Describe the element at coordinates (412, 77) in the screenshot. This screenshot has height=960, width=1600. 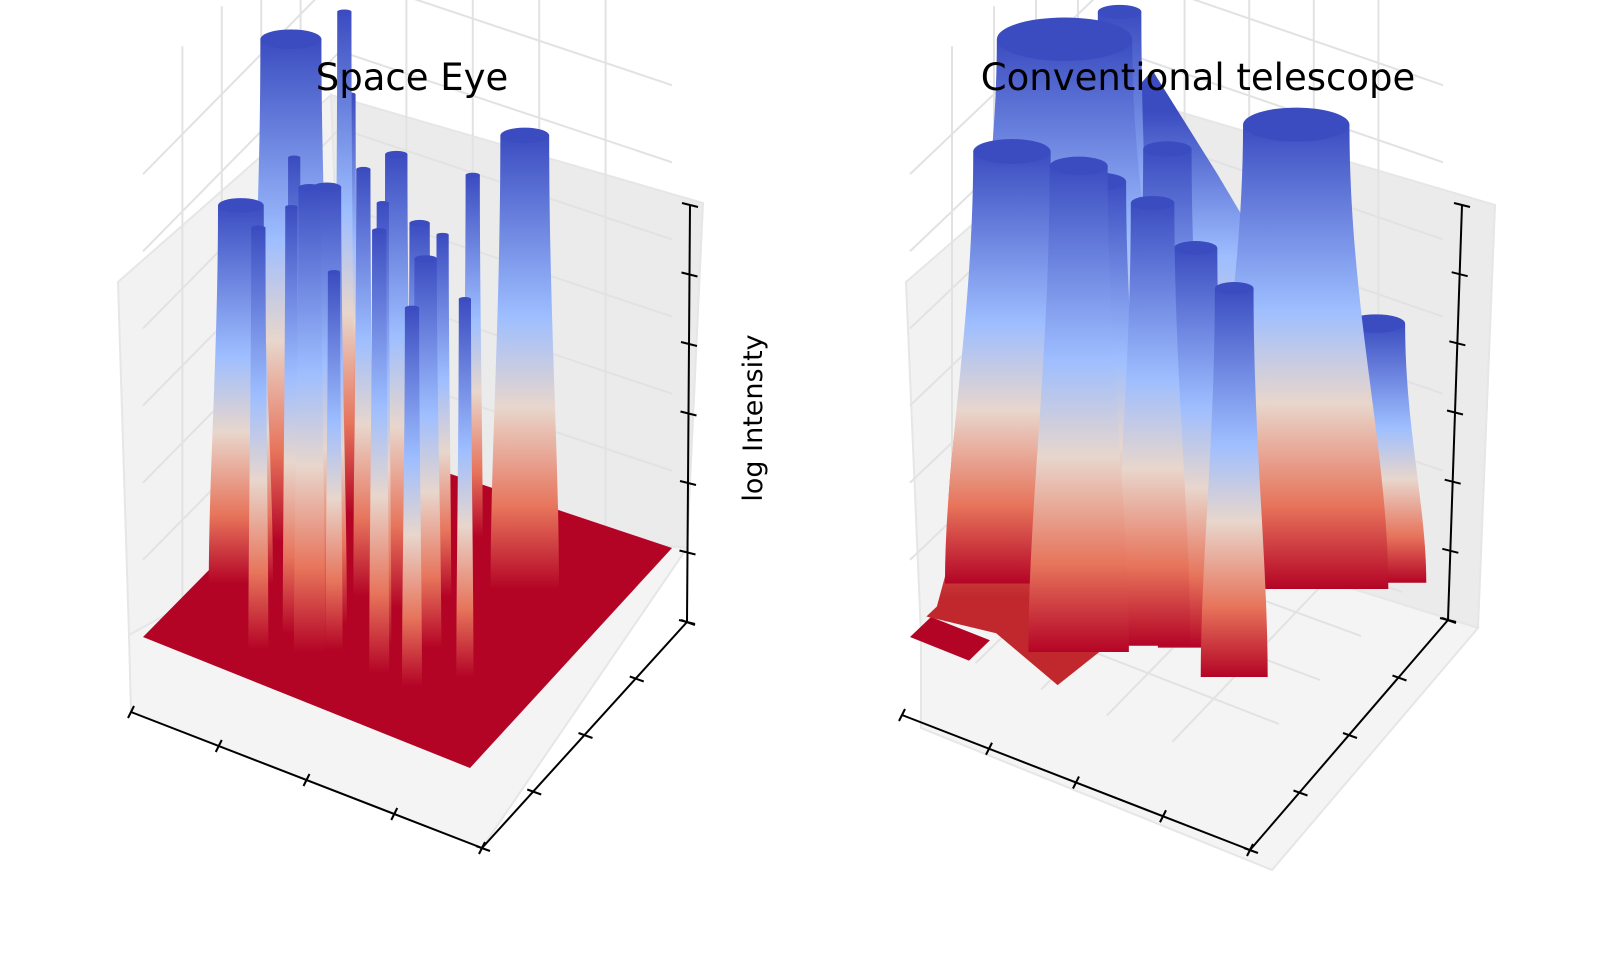
I see `subplot-title-space-eye: Space Eye` at that location.